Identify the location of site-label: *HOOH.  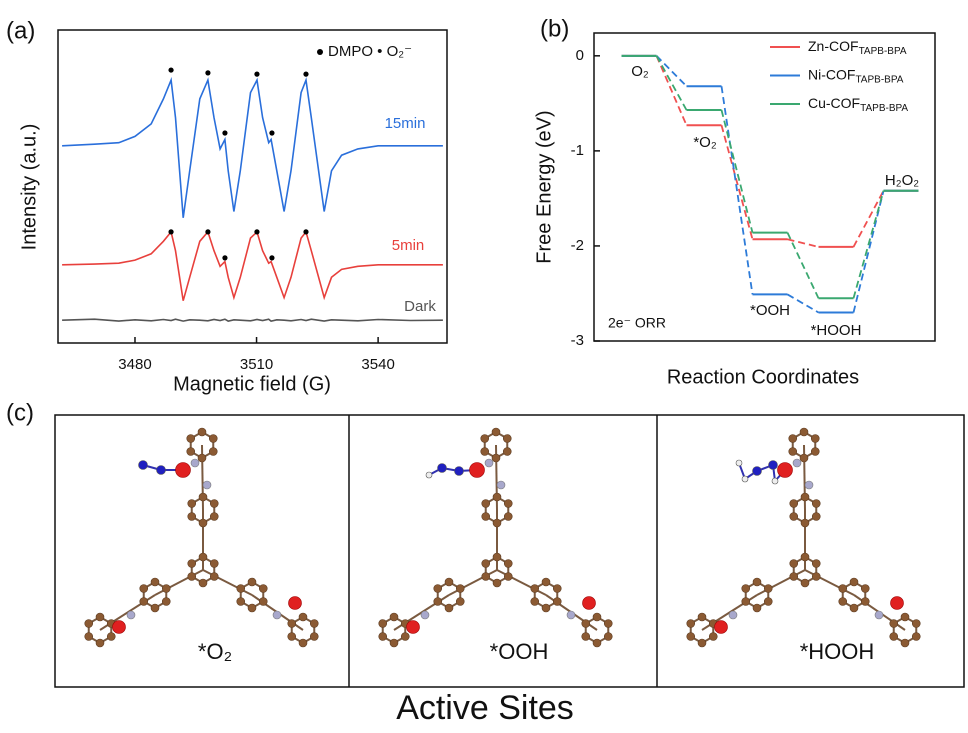
(837, 651).